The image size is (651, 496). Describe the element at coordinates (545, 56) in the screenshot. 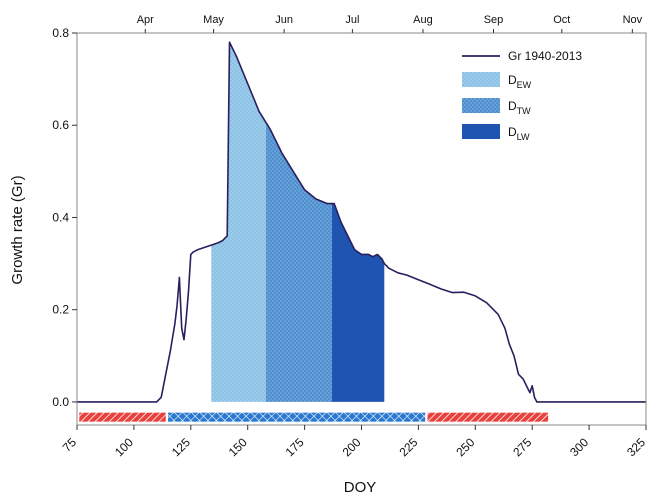

I see `legend-label-gr: Gr 1940-2013` at that location.